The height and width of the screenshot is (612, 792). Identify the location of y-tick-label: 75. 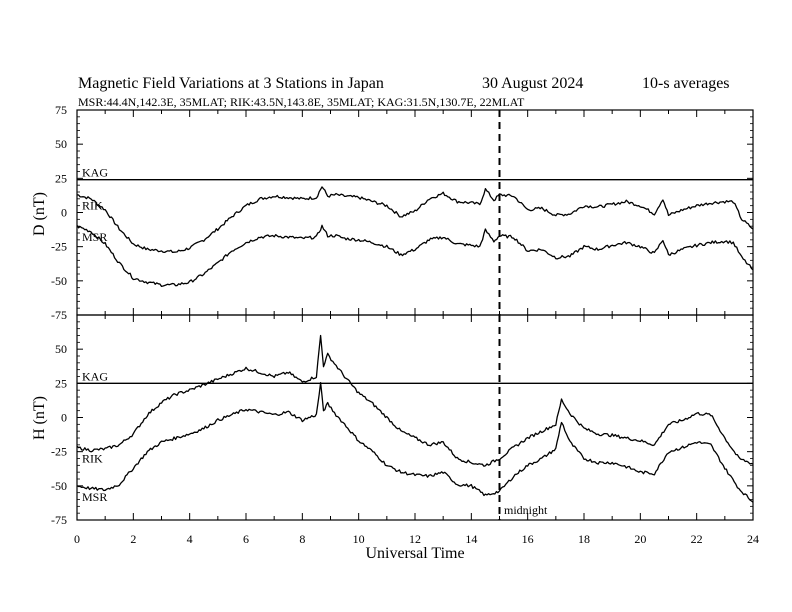
(61, 110).